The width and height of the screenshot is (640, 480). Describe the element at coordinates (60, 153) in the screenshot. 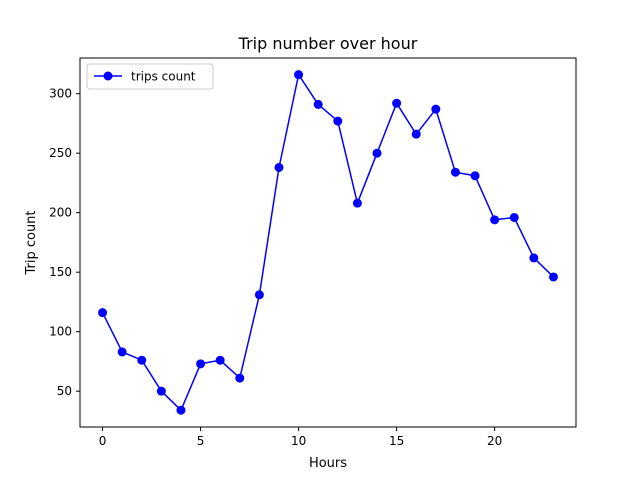

I see `y-tick-label: 250` at that location.